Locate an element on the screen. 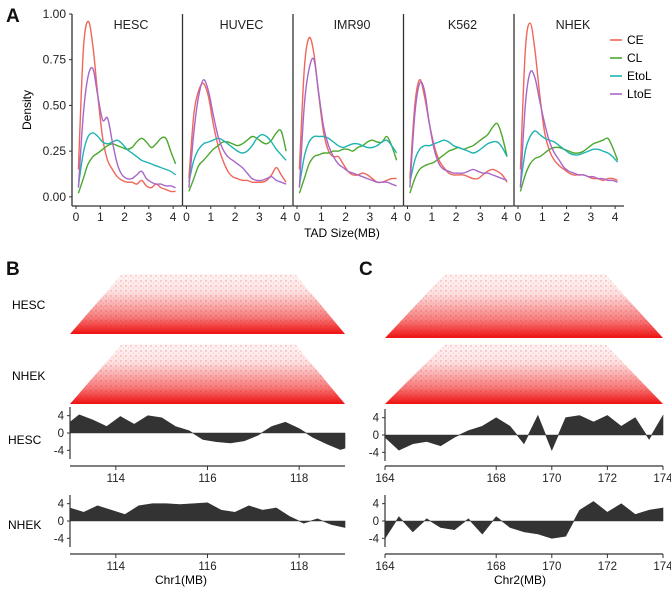  facet-title: HESC is located at coordinates (131, 25).